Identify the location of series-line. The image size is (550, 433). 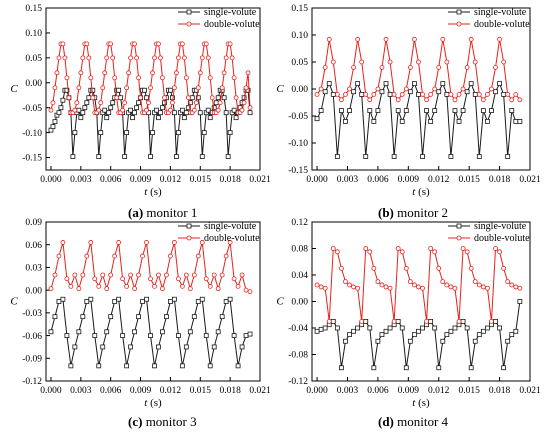
(418, 70).